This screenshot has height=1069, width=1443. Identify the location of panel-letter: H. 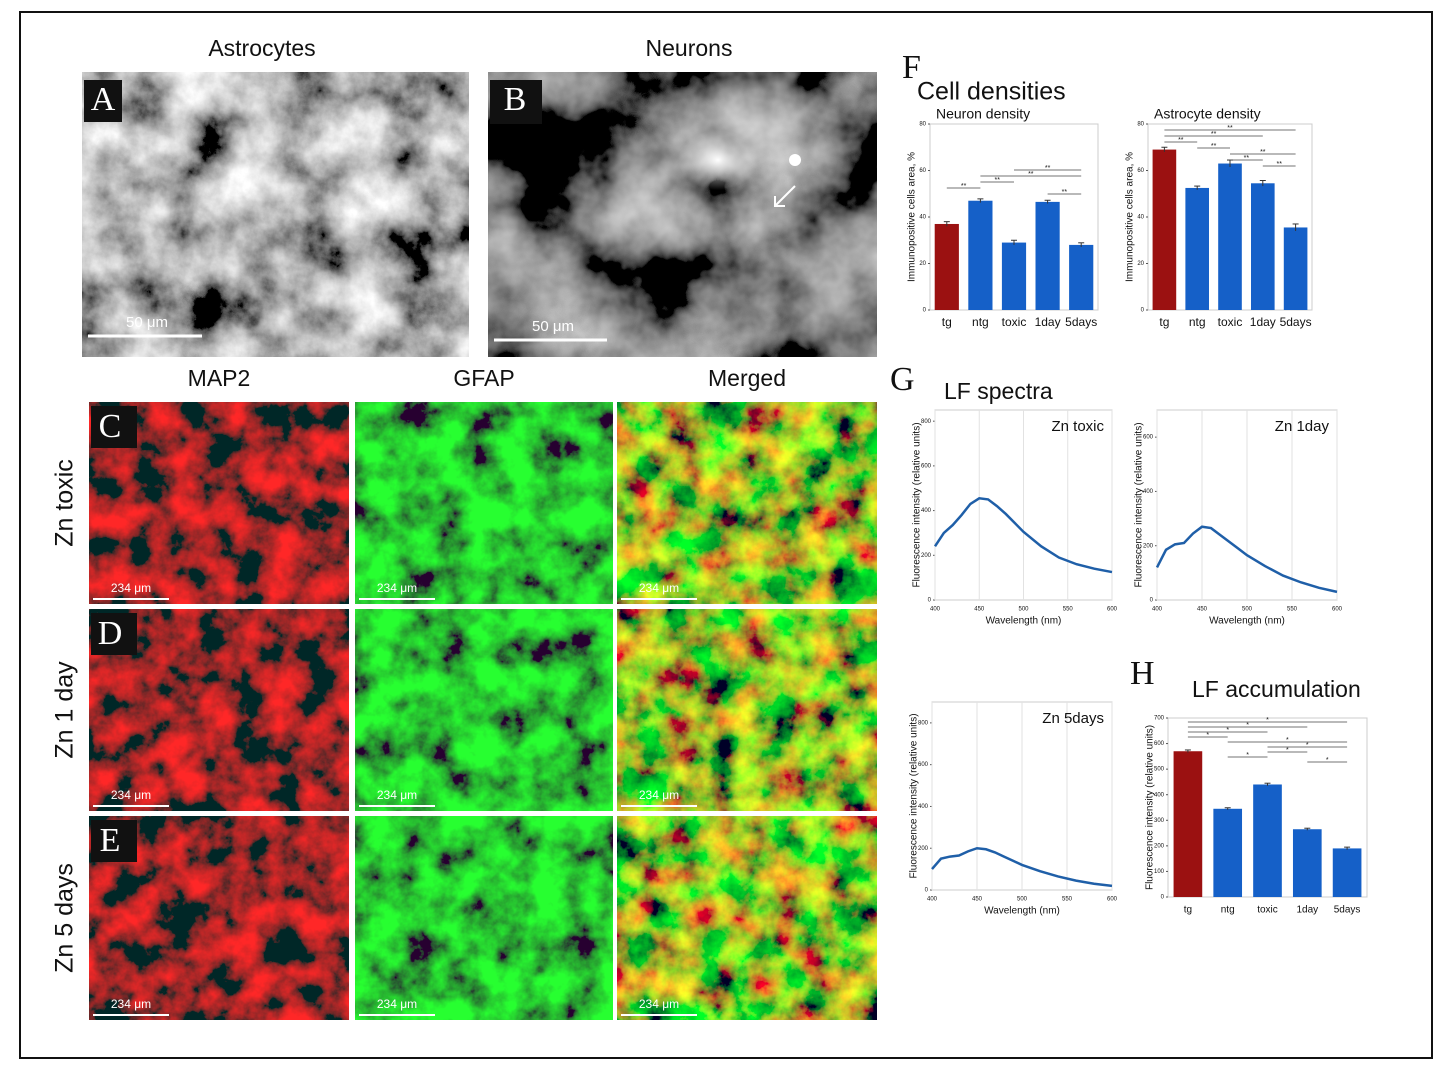
(1142, 673).